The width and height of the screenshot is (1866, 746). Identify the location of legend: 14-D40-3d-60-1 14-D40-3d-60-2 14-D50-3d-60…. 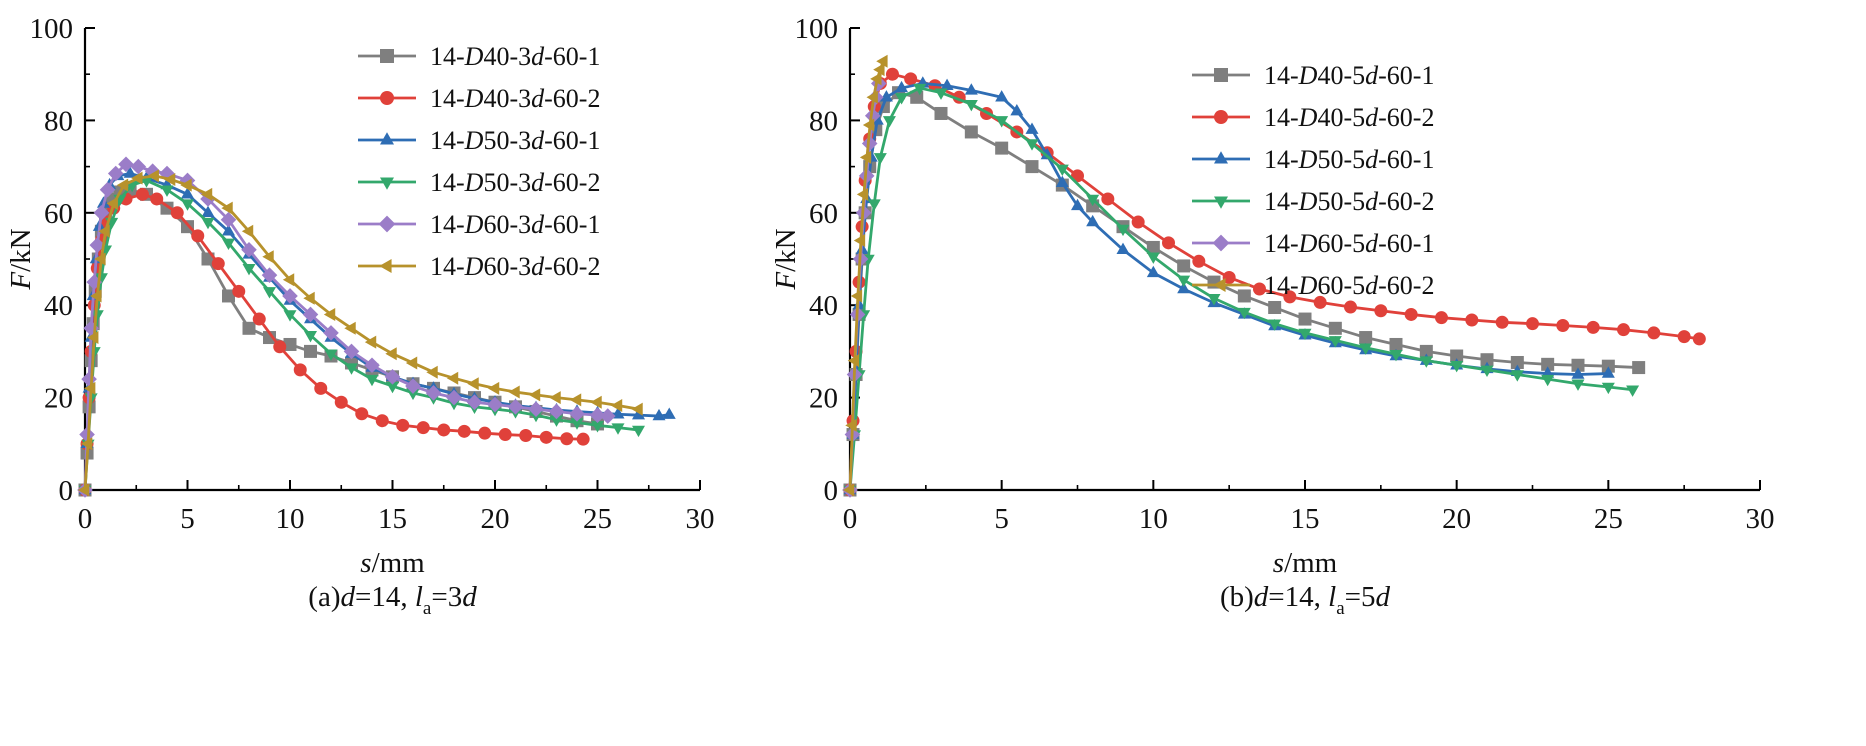
(479, 161).